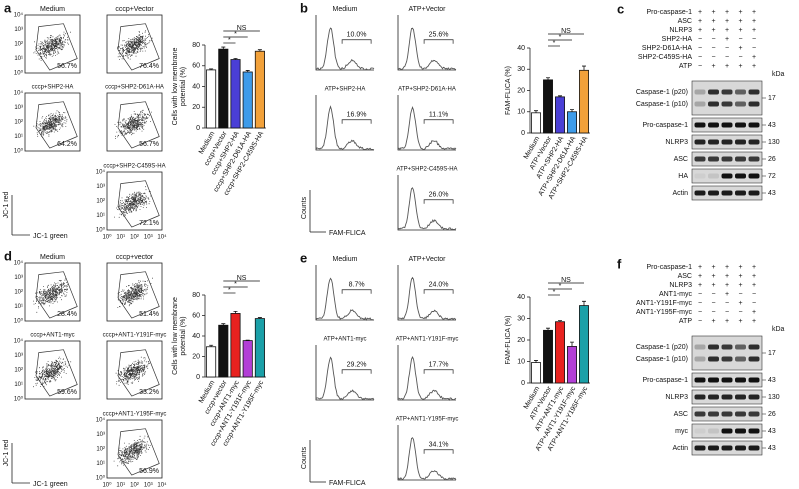  Describe the element at coordinates (149, 144) in the screenshot. I see `gate-percent: 56.7%` at that location.